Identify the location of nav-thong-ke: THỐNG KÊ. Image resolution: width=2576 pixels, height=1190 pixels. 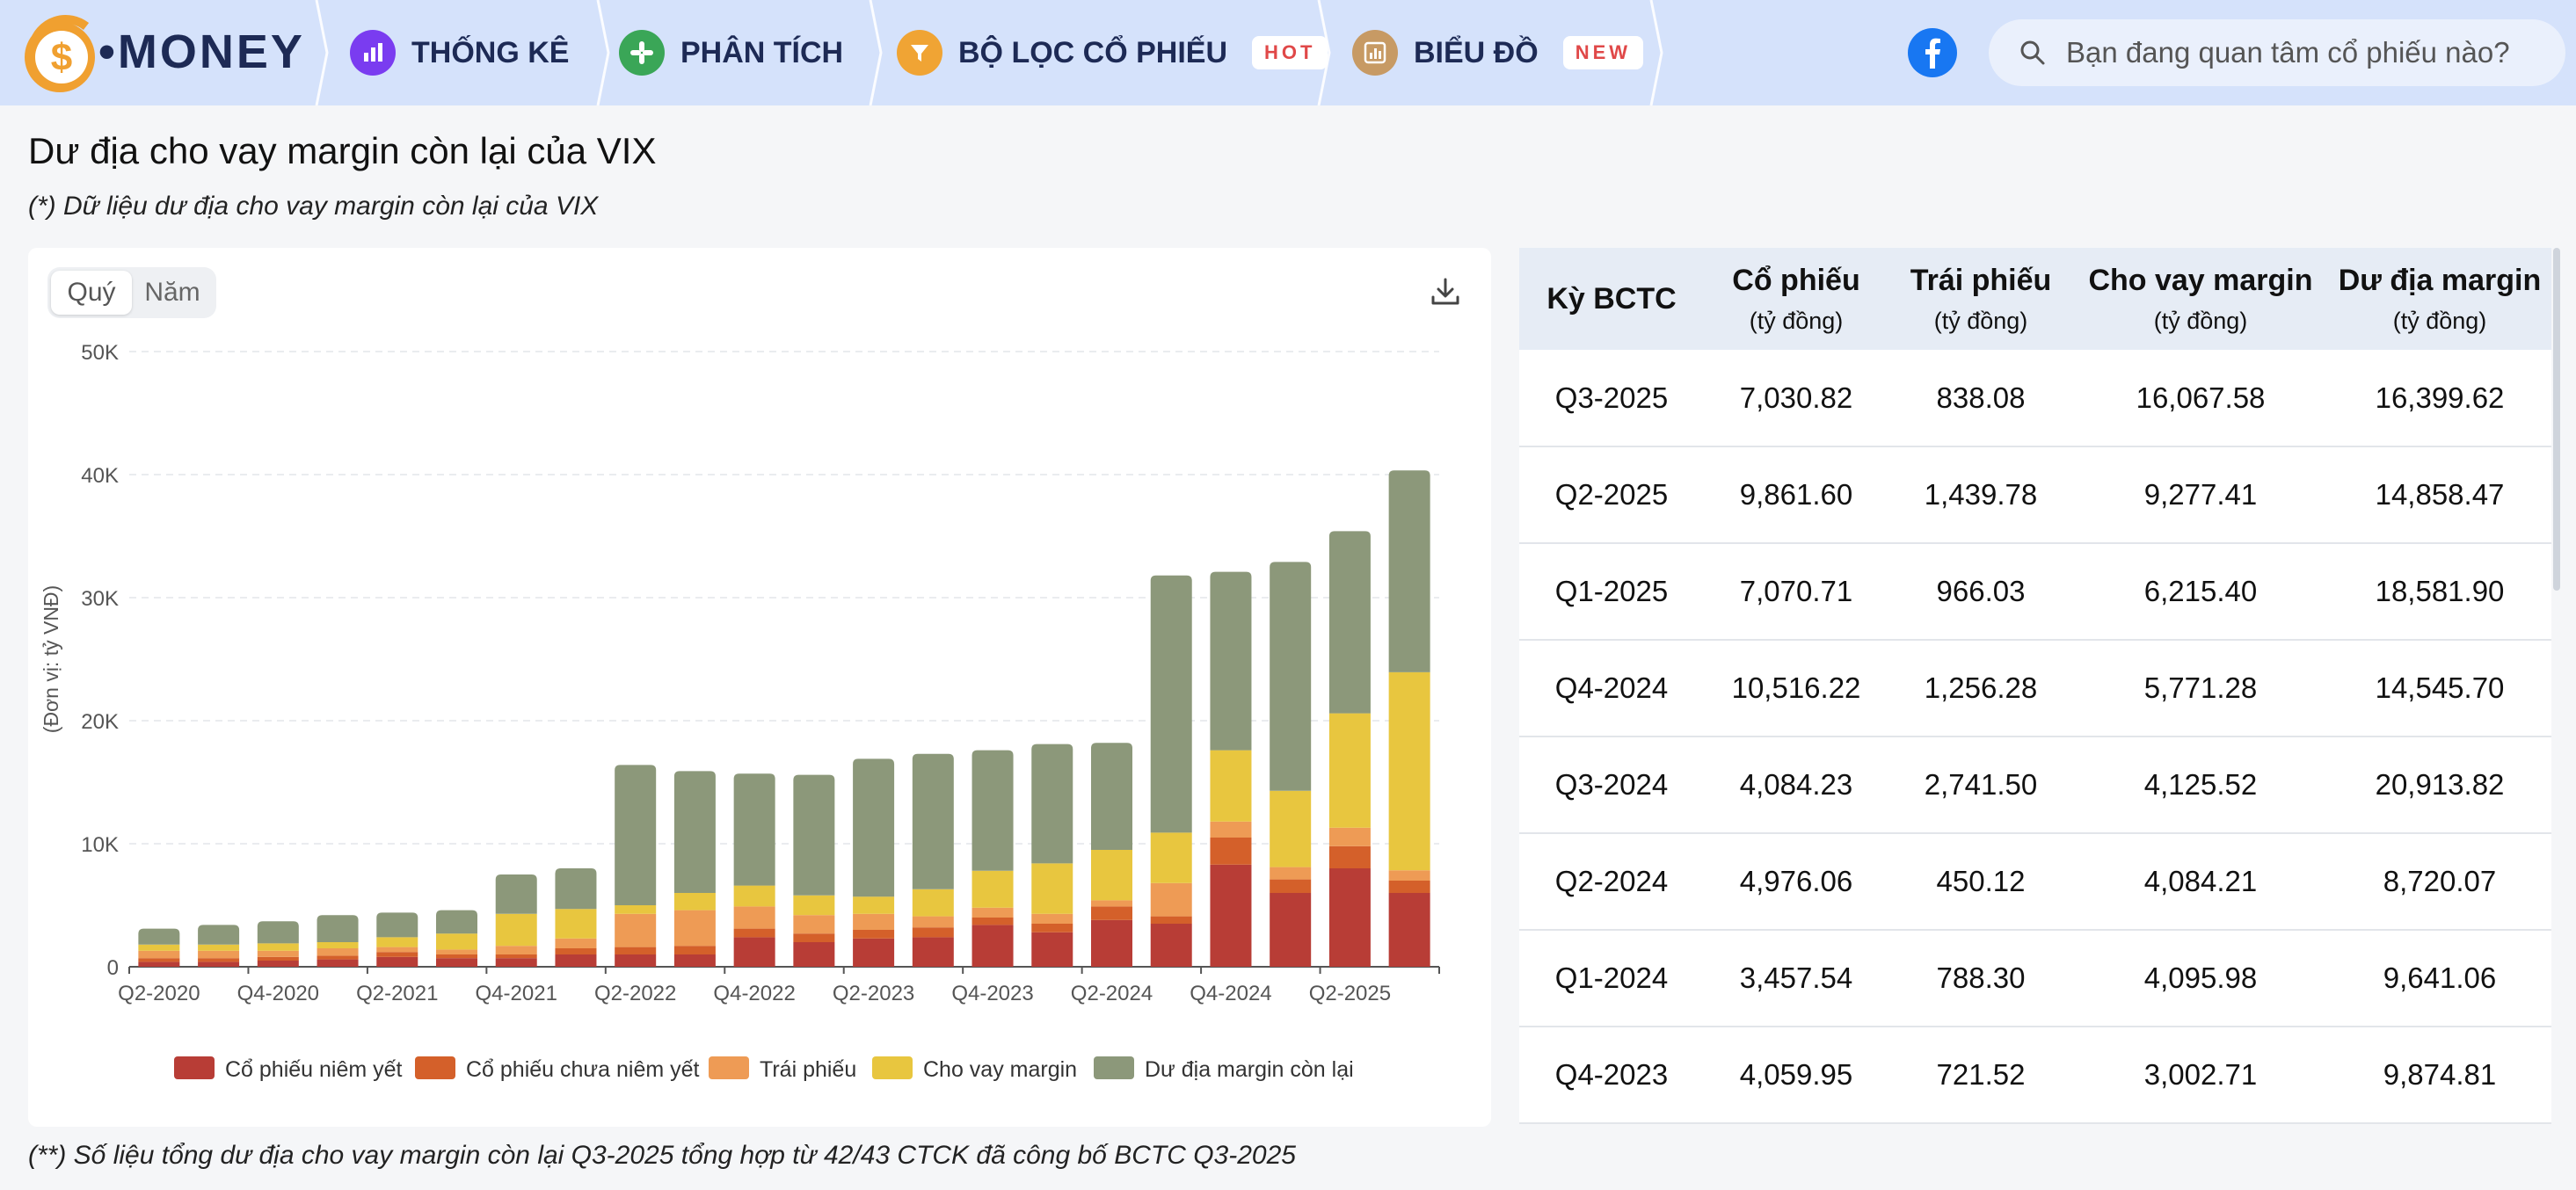
(459, 52).